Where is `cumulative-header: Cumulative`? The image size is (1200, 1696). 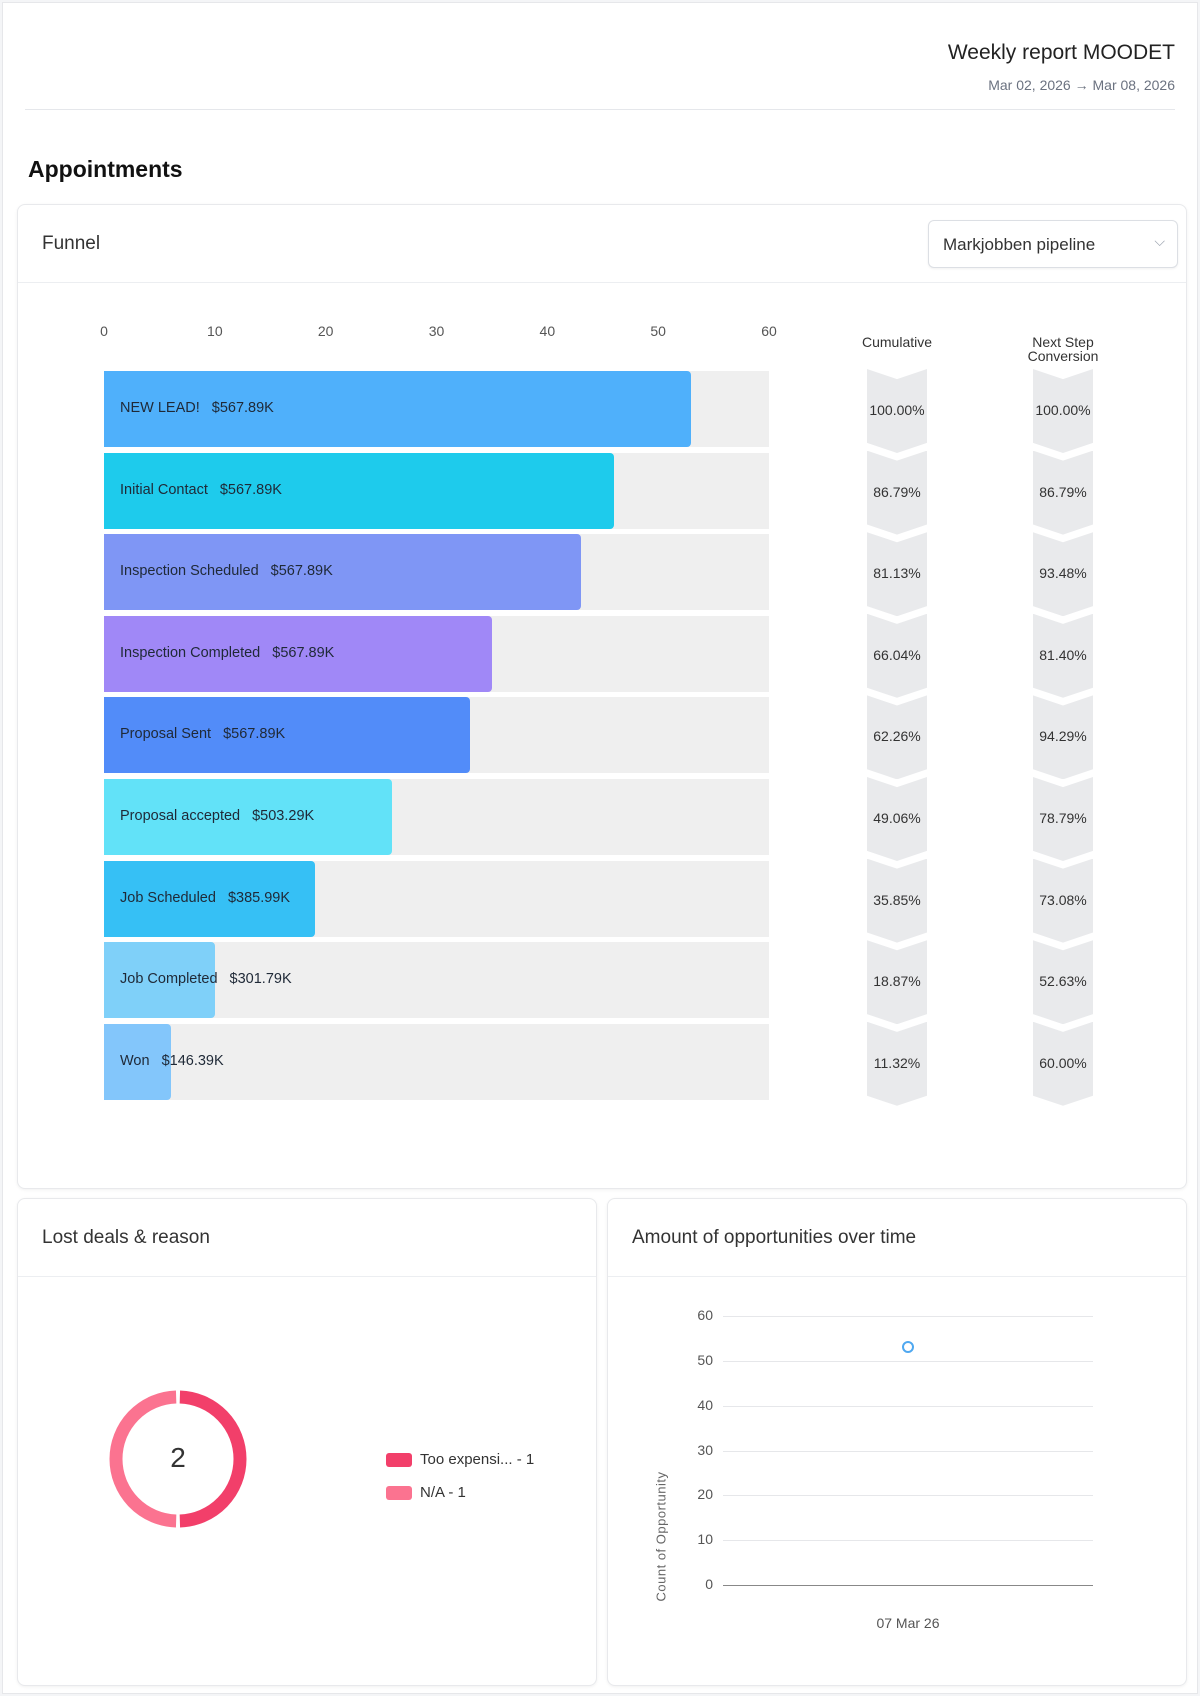 cumulative-header: Cumulative is located at coordinates (897, 342).